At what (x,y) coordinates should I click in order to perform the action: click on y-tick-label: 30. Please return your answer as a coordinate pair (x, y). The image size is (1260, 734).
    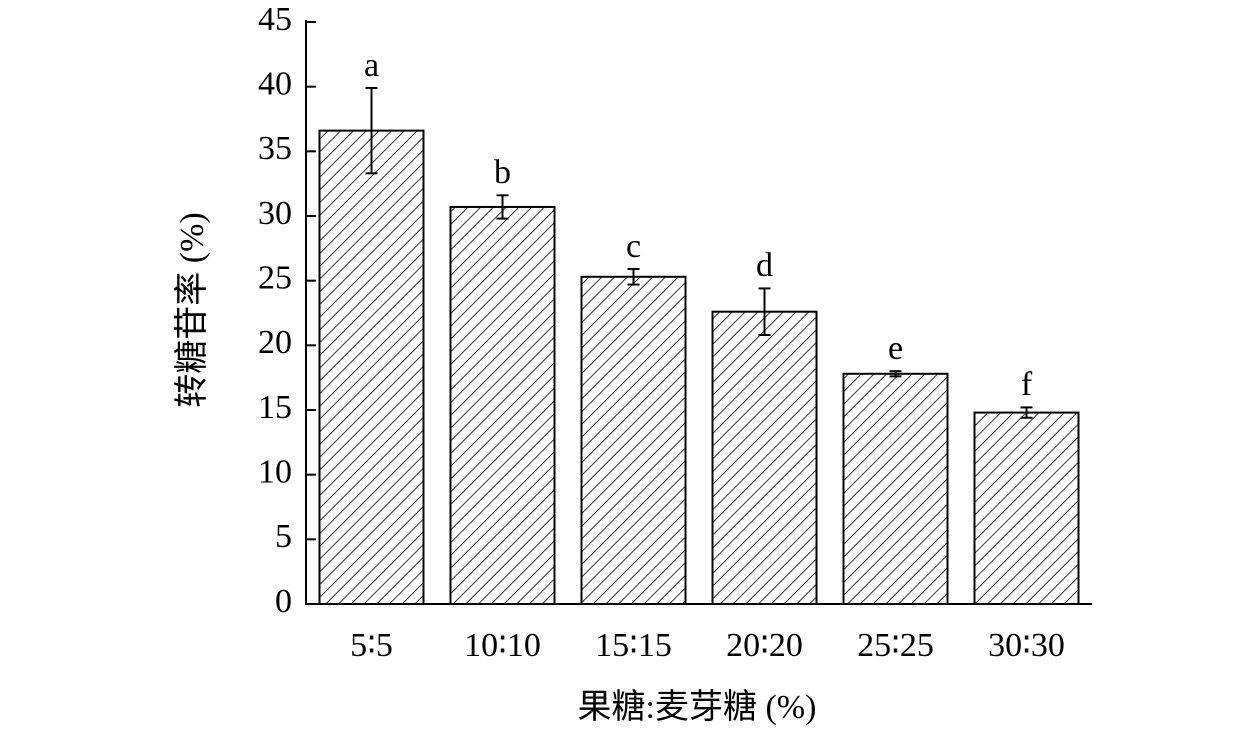
    Looking at the image, I should click on (275, 213).